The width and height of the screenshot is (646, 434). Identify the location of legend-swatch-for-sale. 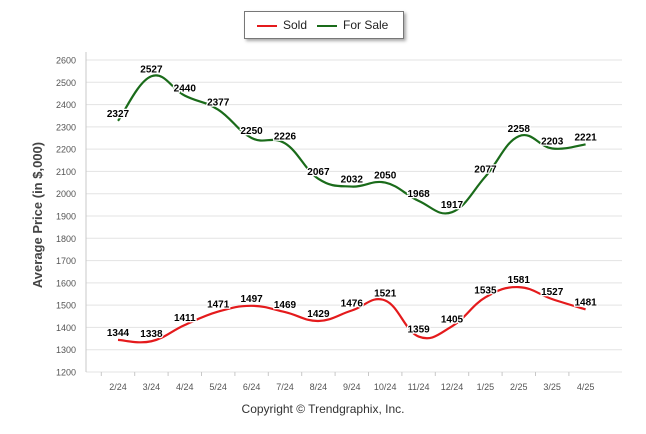
(327, 26).